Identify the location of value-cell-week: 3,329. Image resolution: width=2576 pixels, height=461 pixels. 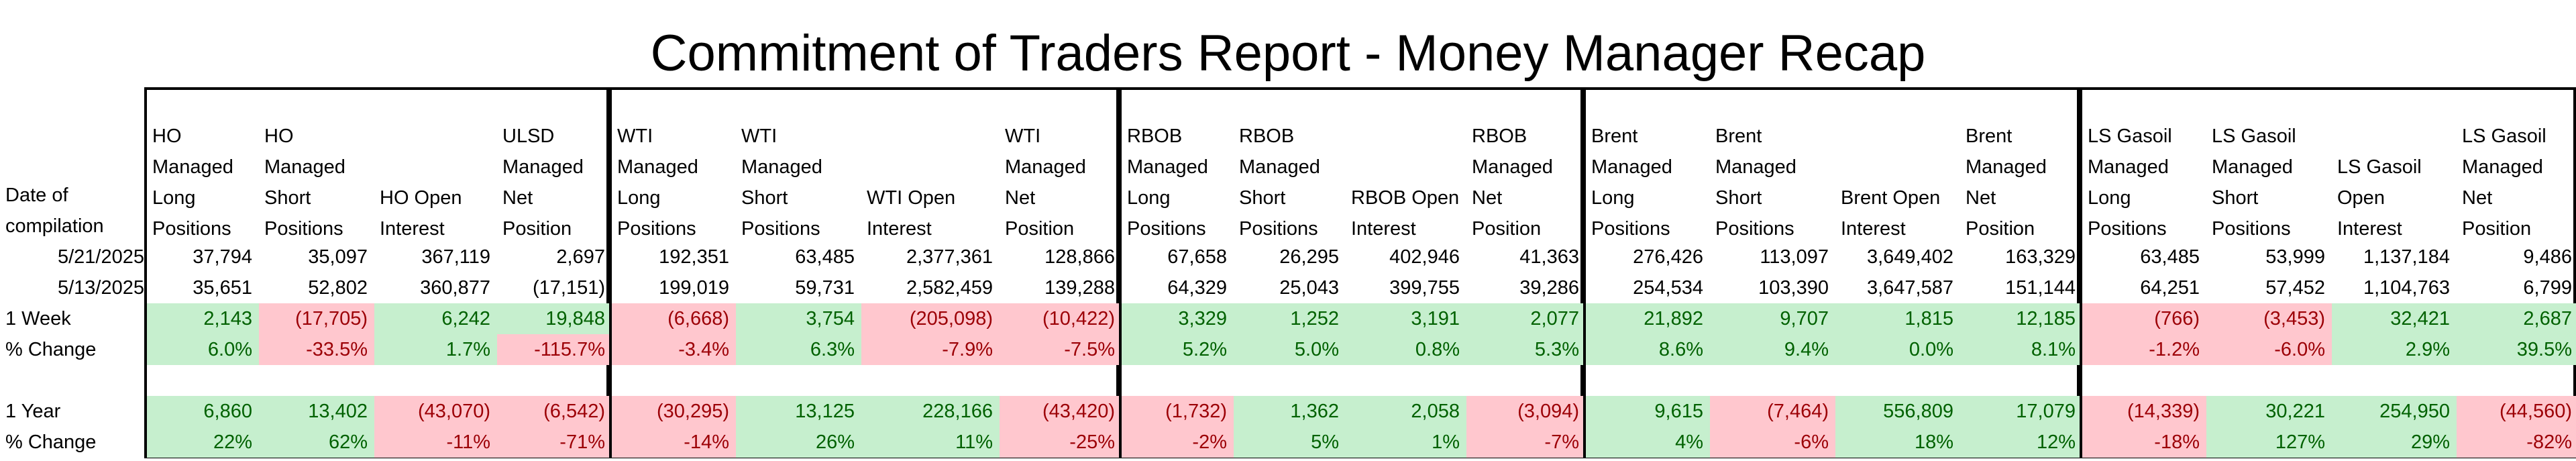
(1178, 318).